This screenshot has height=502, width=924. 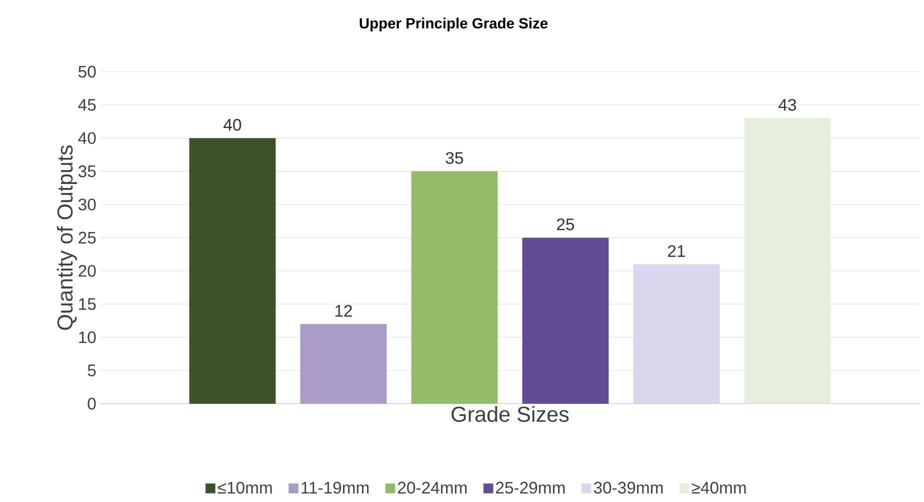 What do you see at coordinates (676, 251) in the screenshot?
I see `data-label: 21` at bounding box center [676, 251].